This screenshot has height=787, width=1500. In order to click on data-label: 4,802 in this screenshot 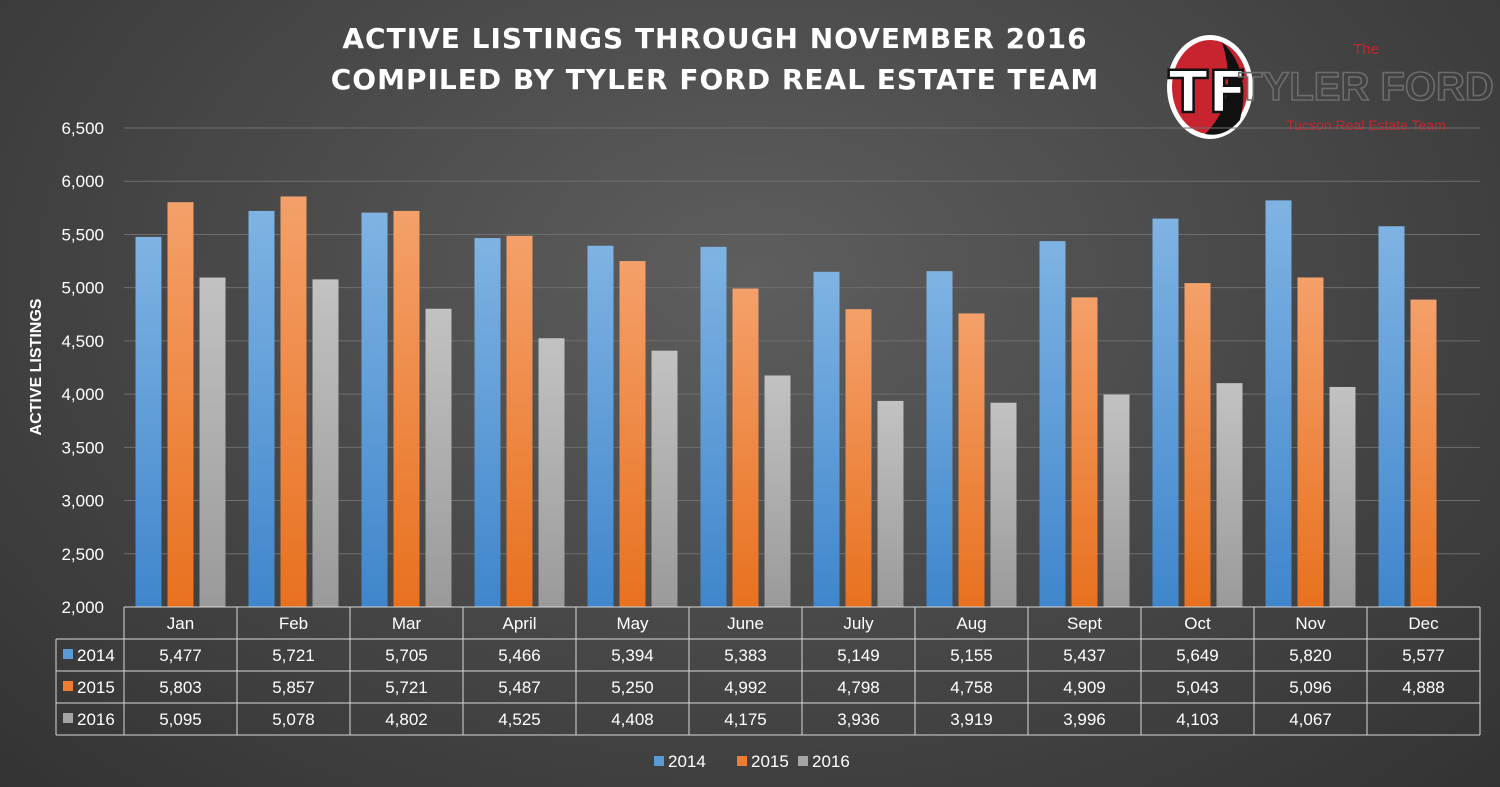, I will do `click(406, 719)`.